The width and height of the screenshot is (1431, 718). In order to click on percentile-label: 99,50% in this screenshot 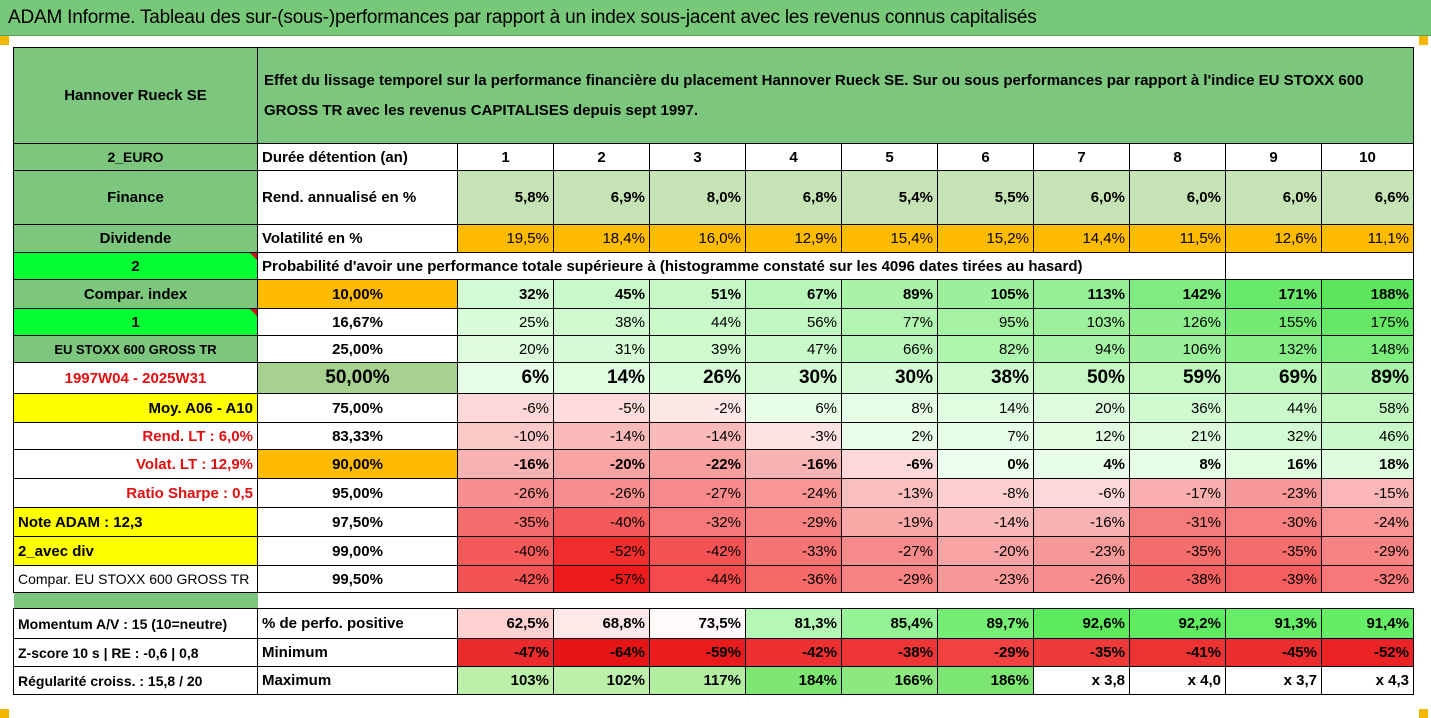, I will do `click(357, 579)`.